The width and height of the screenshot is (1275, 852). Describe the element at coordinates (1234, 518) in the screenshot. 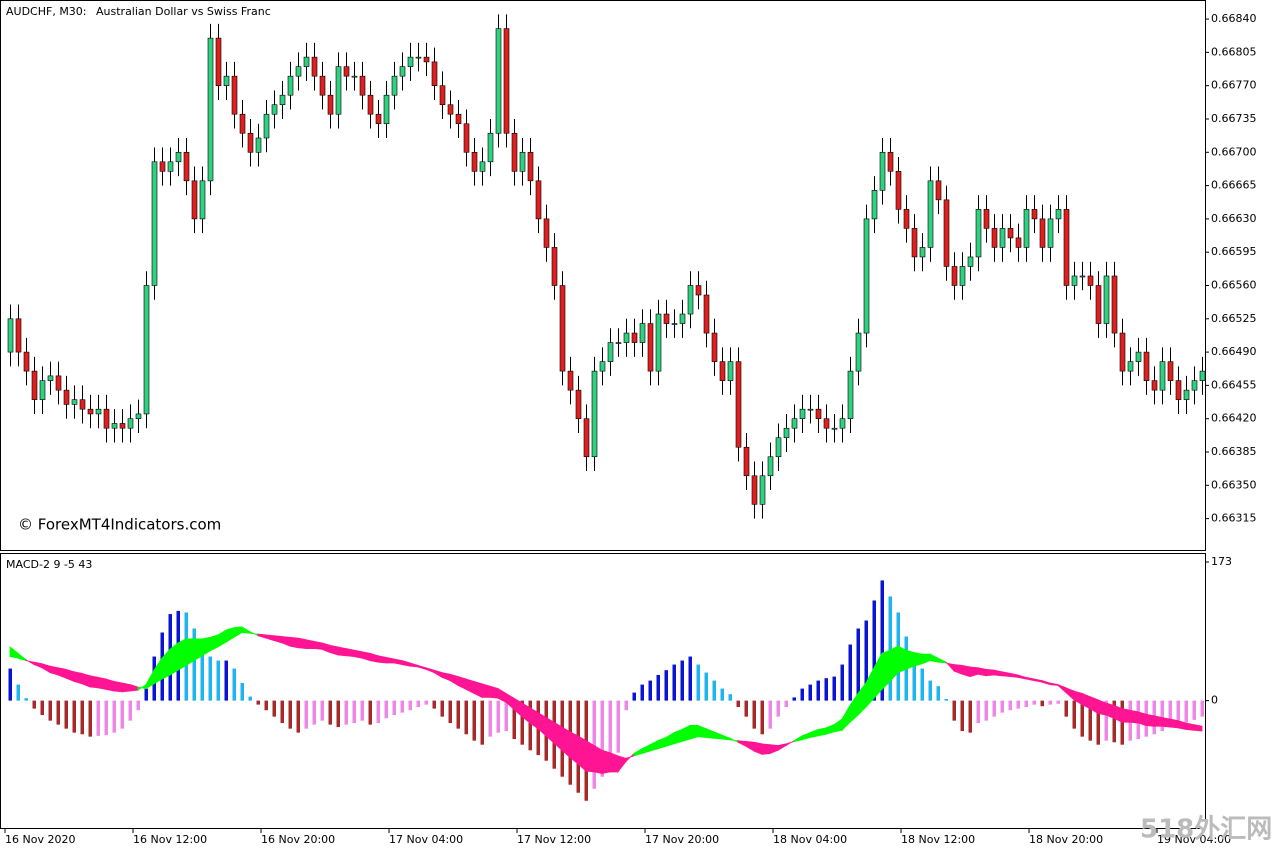

I see `y-tick-label: 0.66315` at that location.